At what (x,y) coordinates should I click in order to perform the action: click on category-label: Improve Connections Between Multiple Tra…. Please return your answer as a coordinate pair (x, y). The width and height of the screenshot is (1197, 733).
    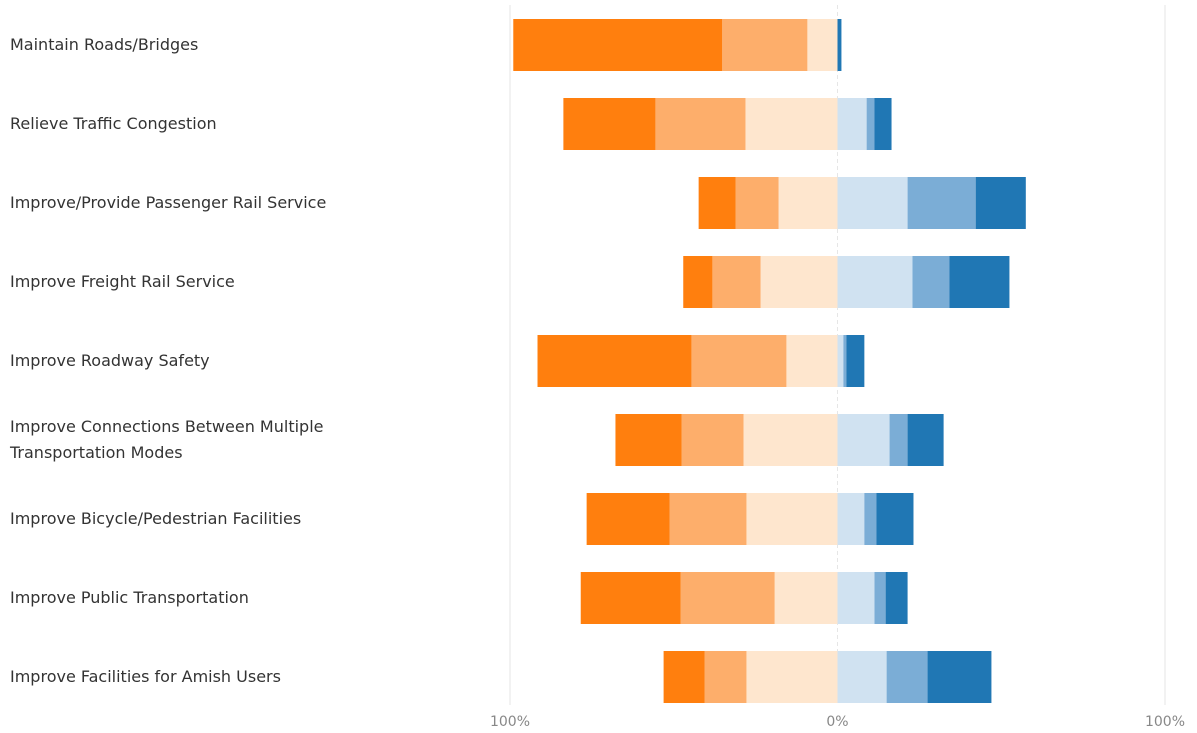
    Looking at the image, I should click on (167, 439).